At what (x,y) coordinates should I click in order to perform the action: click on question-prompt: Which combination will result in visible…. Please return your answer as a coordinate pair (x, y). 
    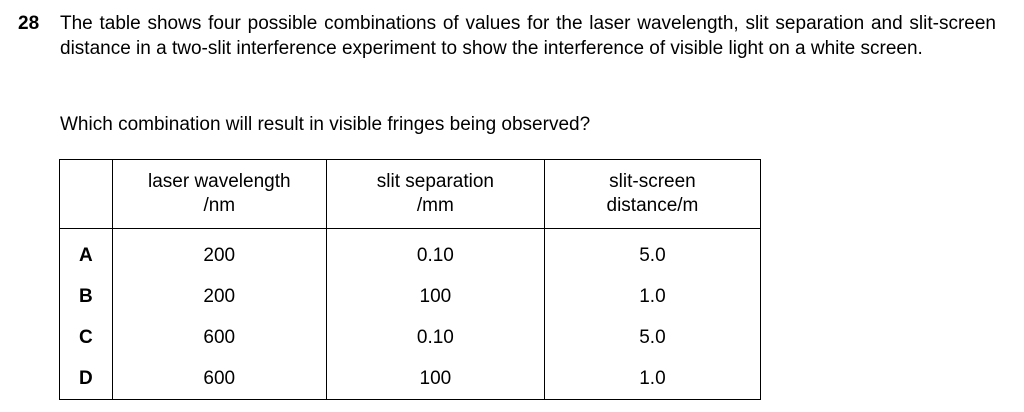
    Looking at the image, I should click on (325, 124).